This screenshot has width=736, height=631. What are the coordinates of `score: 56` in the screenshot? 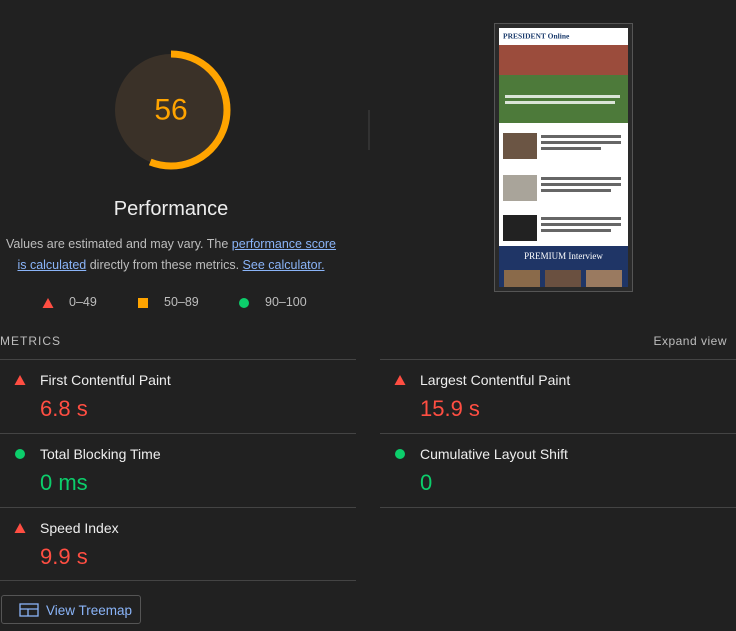 It's located at (170, 110).